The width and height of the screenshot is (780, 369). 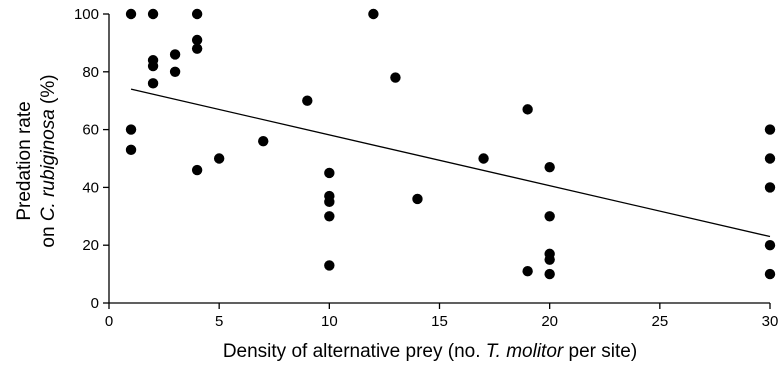 I want to click on y-tick-label: 0, so click(x=95, y=303).